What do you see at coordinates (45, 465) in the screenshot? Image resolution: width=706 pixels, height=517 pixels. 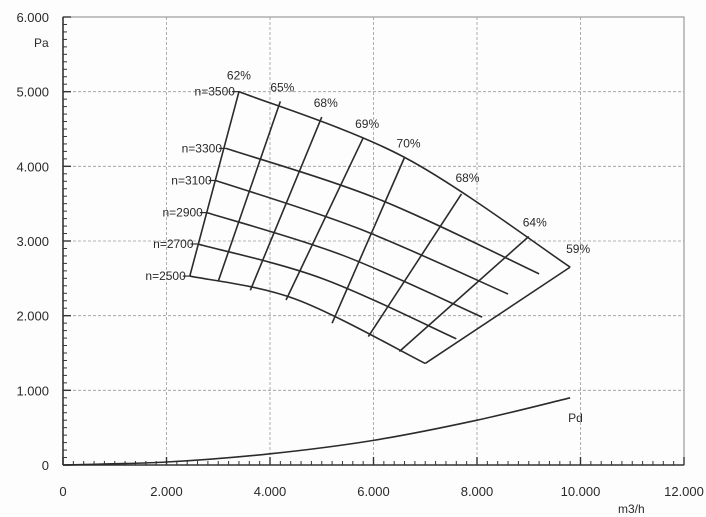 I see `y-tick-label: 0` at bounding box center [45, 465].